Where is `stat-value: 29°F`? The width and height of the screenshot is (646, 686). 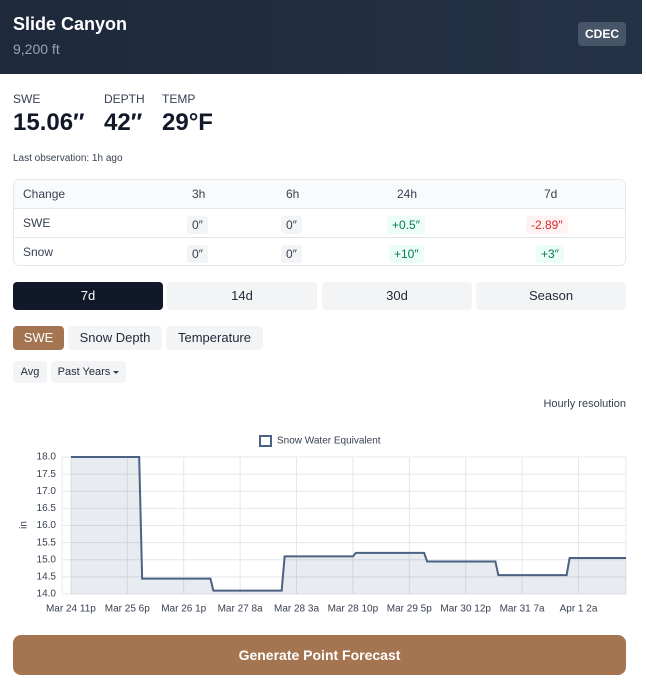 stat-value: 29°F is located at coordinates (187, 122).